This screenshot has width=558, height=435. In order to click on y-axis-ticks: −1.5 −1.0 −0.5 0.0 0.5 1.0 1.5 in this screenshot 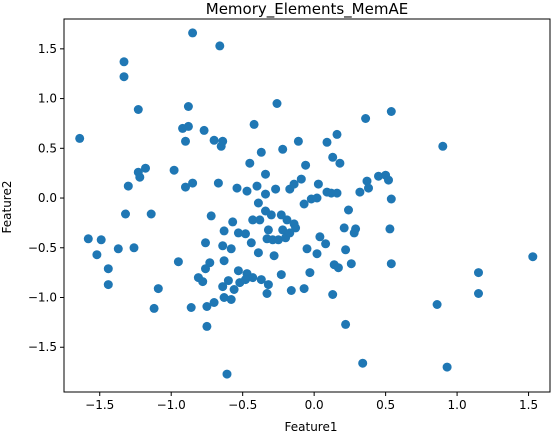, I will do `click(46, 198)`.